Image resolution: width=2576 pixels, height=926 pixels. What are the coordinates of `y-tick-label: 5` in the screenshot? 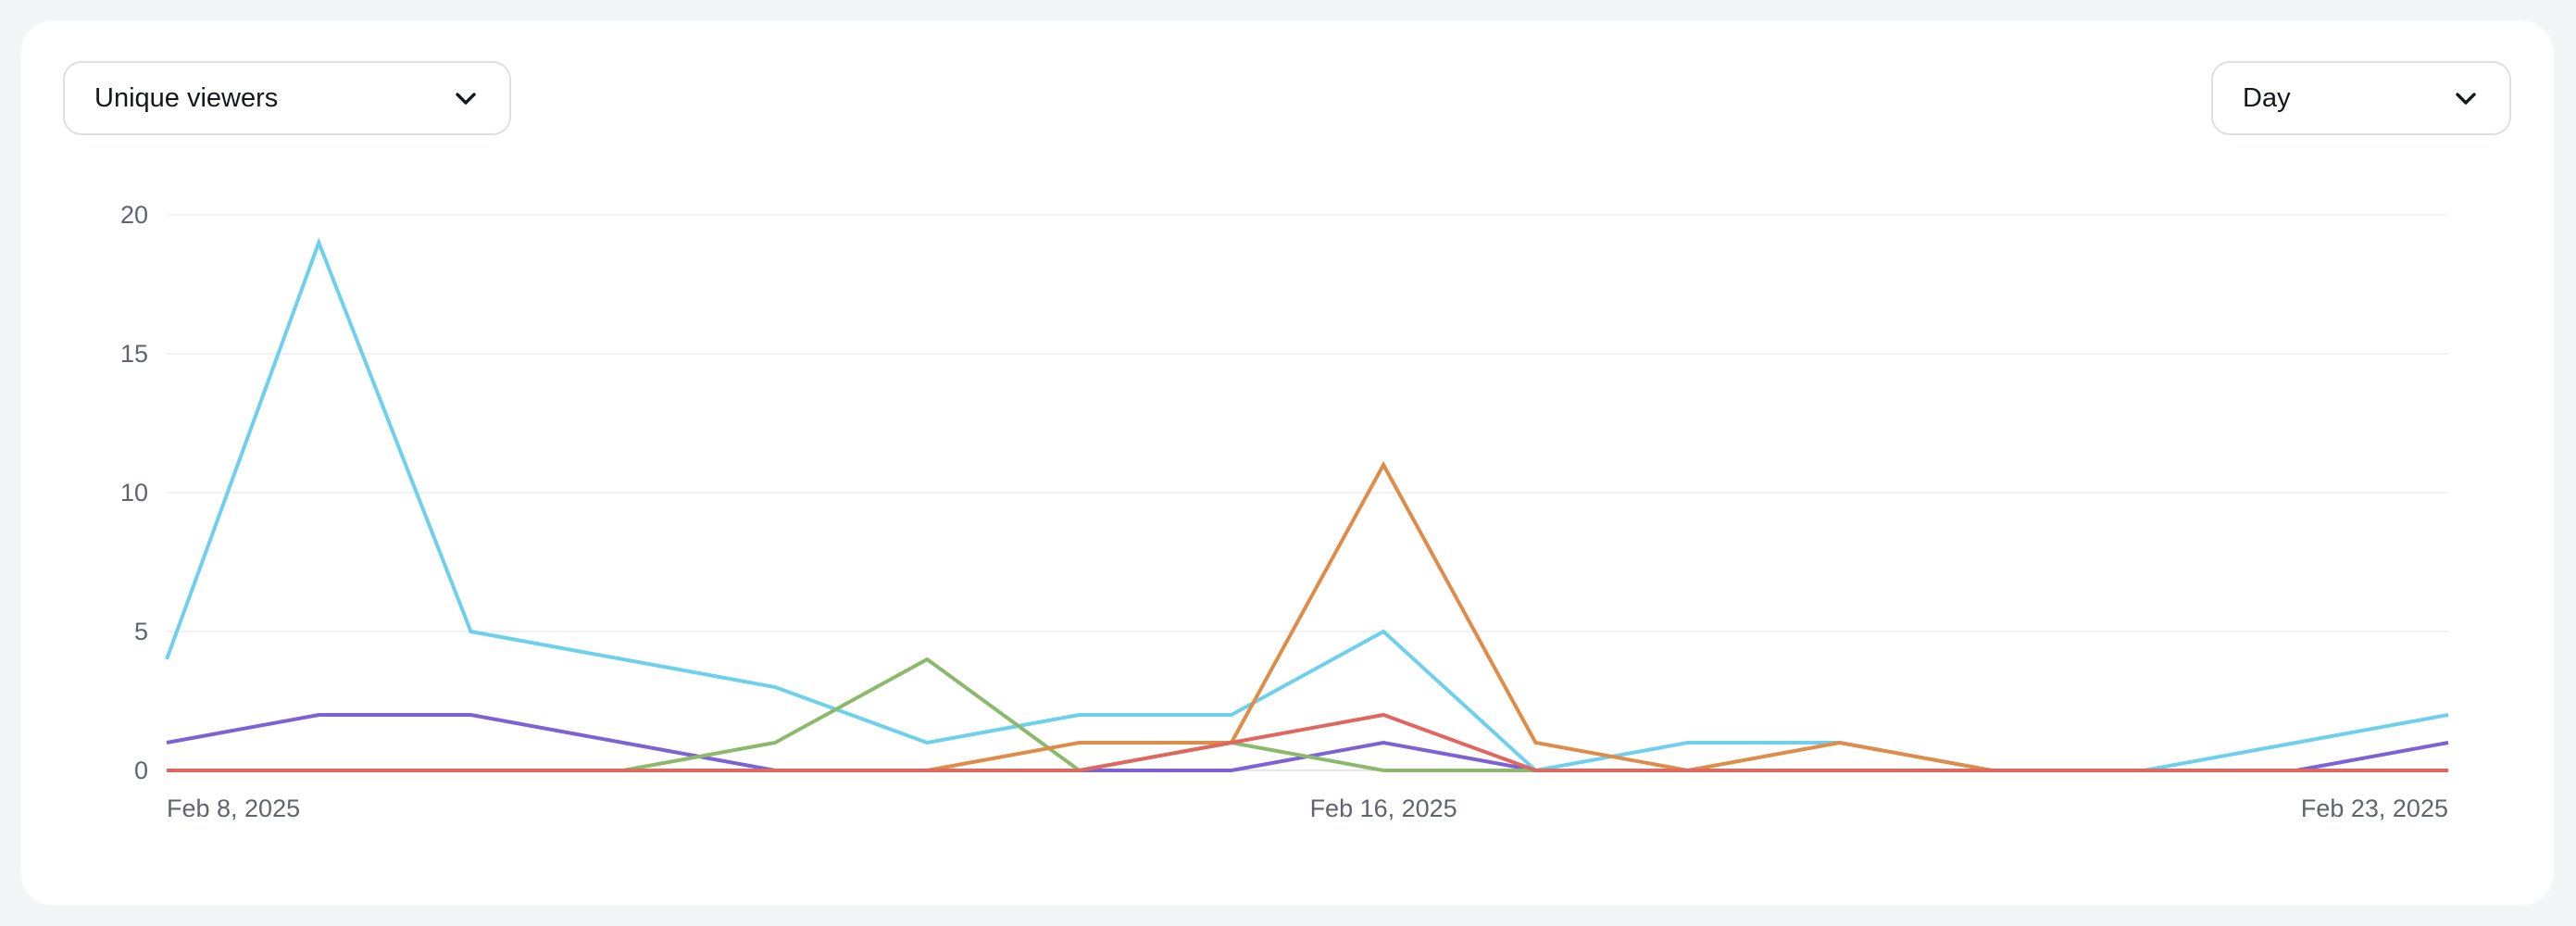 It's located at (141, 631).